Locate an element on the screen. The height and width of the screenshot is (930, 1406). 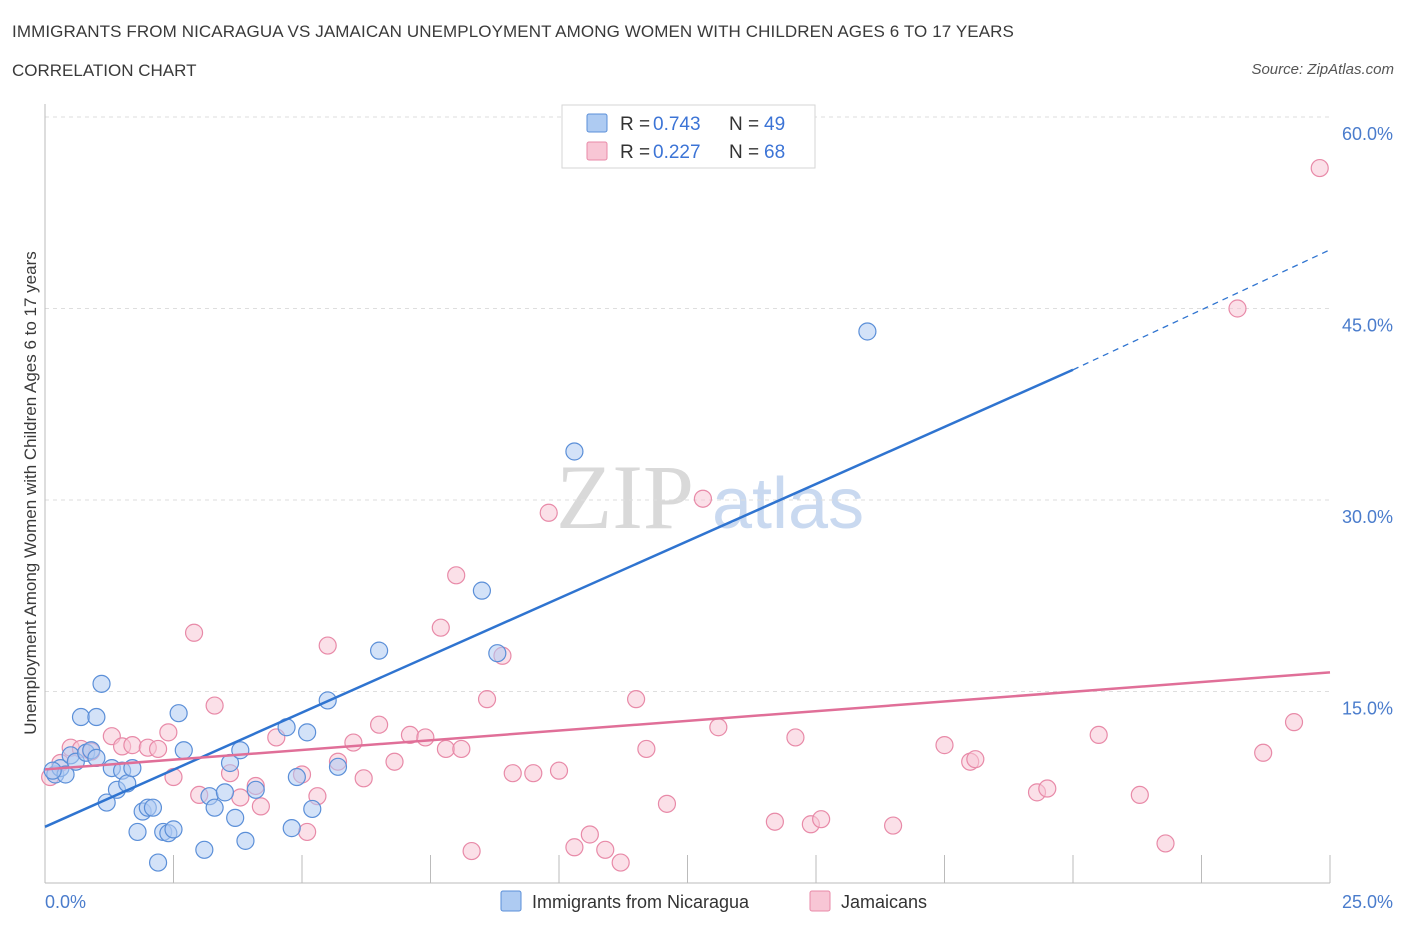
series-legend-swatch-jamaicans is located at coordinates (820, 901).